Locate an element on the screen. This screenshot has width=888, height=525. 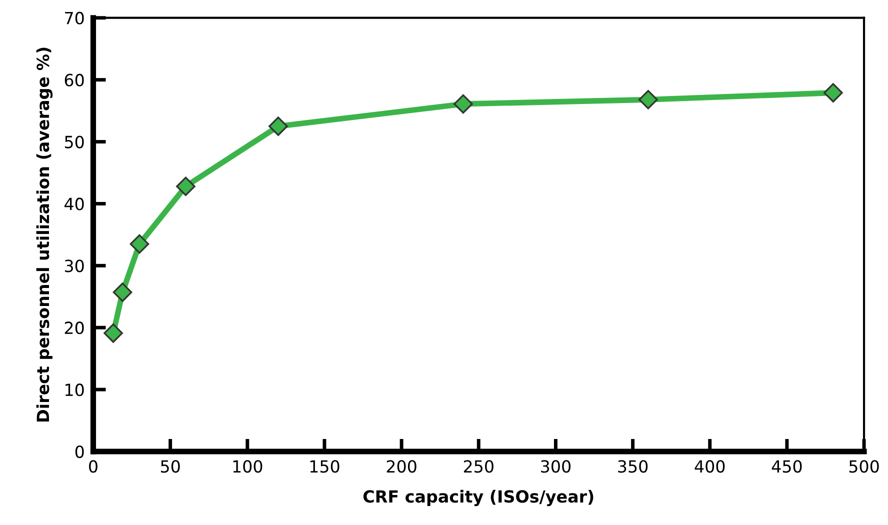
y-tick-label: 40 is located at coordinates (74, 204).